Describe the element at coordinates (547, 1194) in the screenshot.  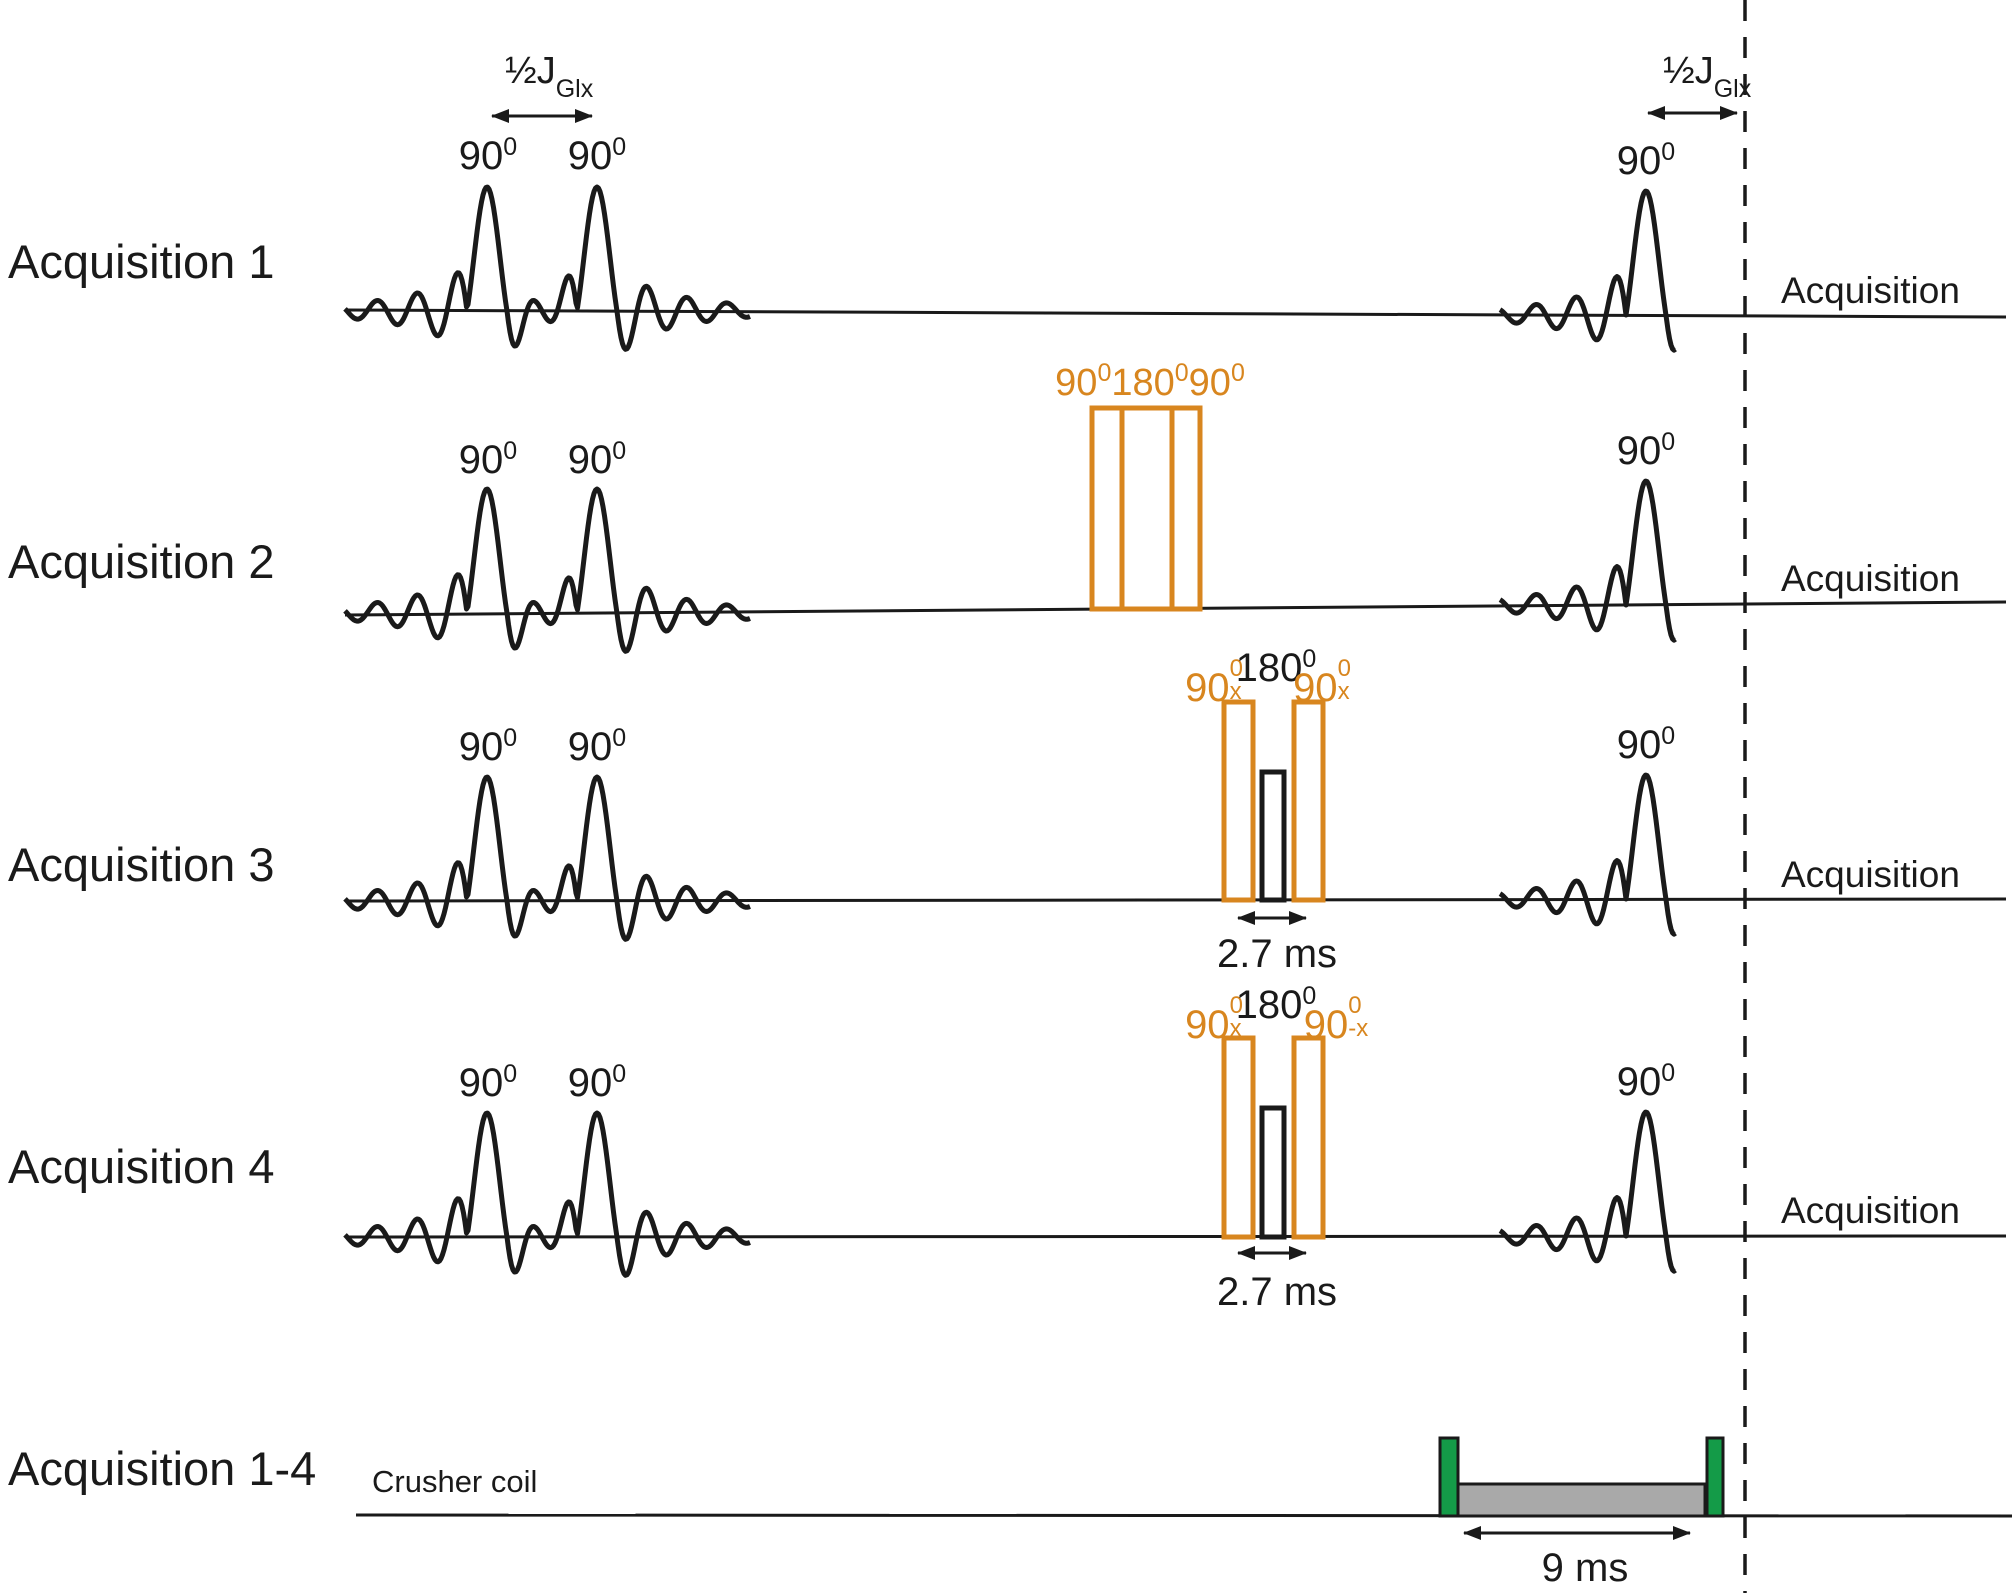
I see `row4-editing-pulses-waveform` at that location.